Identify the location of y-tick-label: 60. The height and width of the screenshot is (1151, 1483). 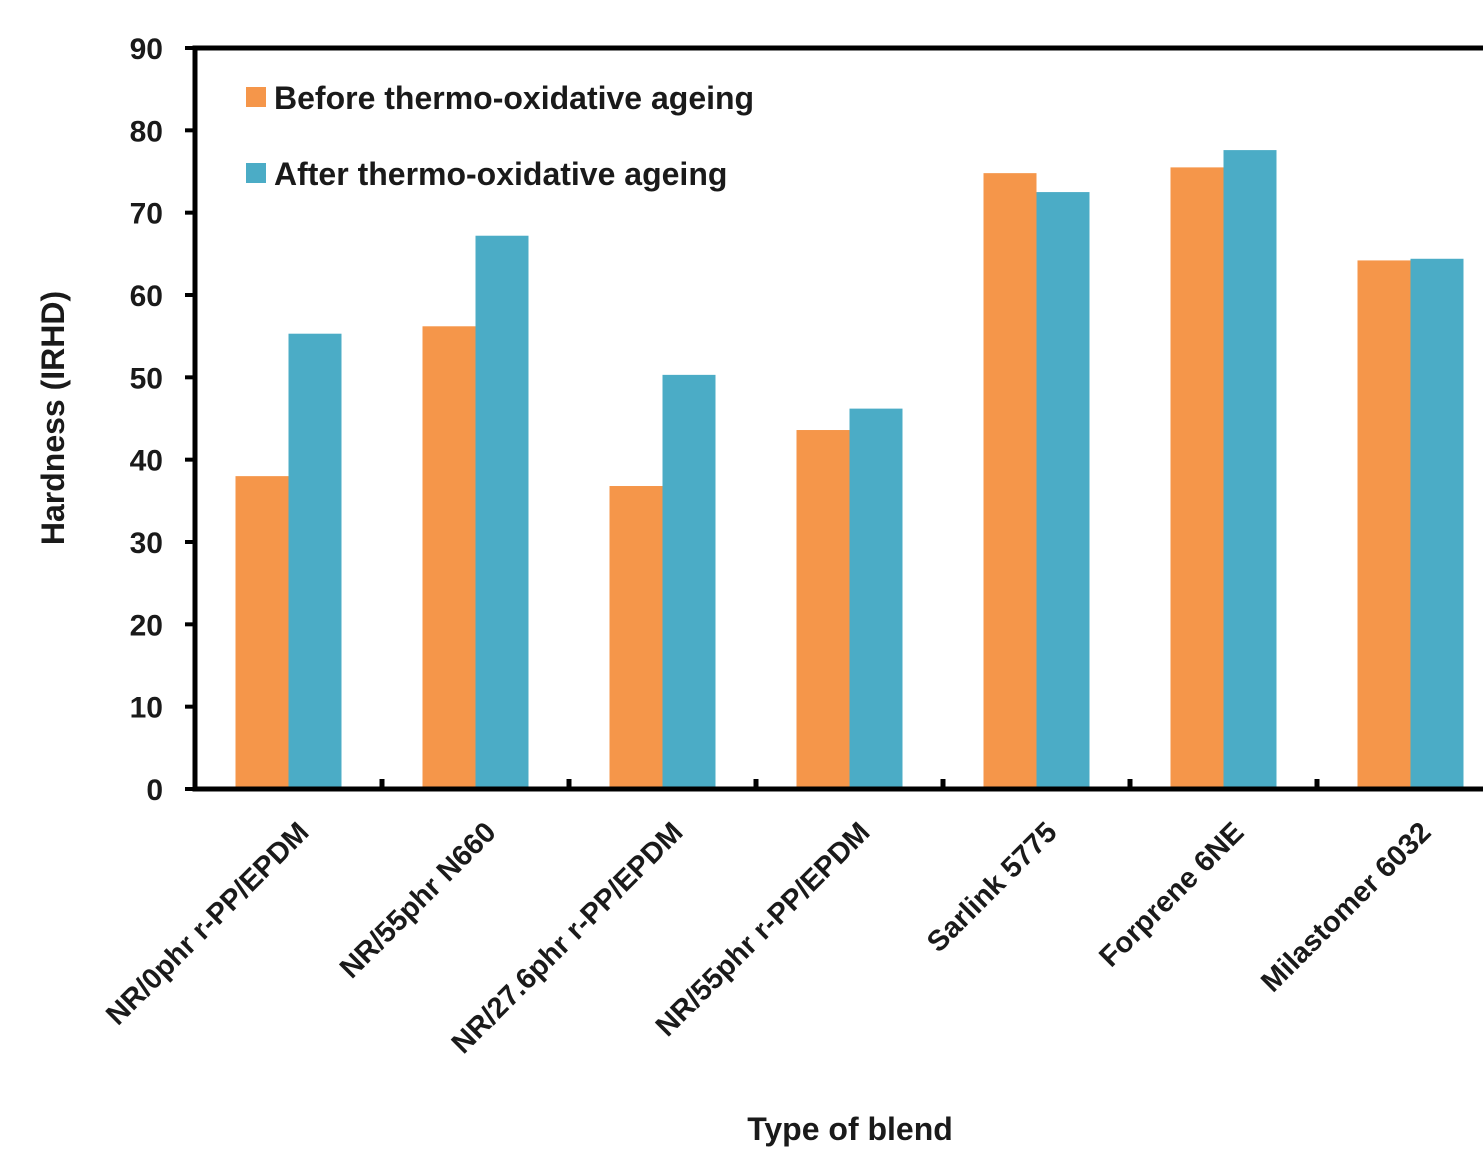
(146, 296).